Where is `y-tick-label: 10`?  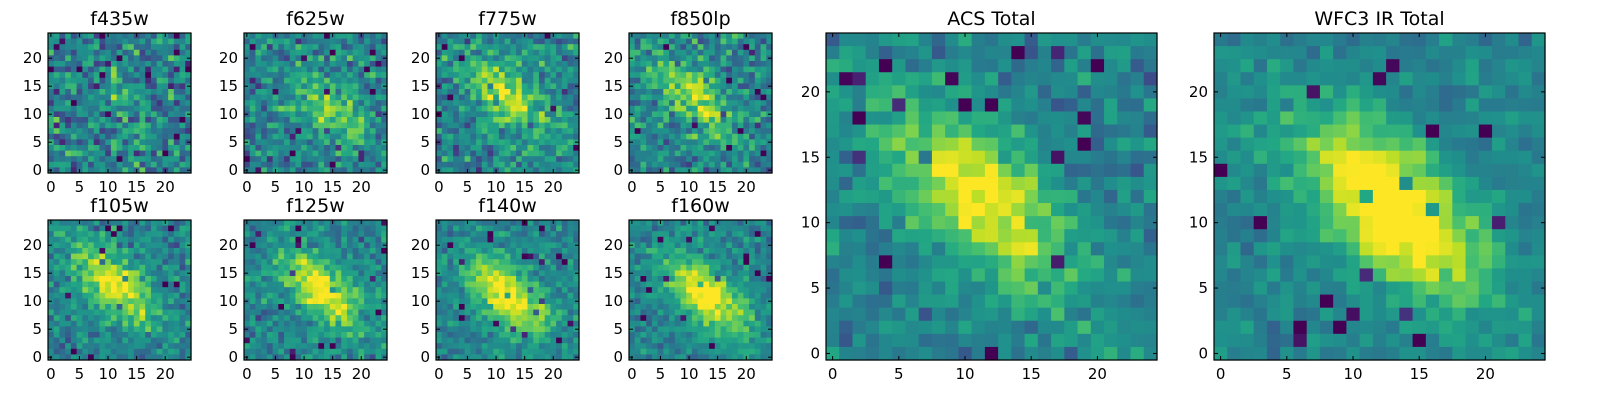
y-tick-label: 10 is located at coordinates (228, 114).